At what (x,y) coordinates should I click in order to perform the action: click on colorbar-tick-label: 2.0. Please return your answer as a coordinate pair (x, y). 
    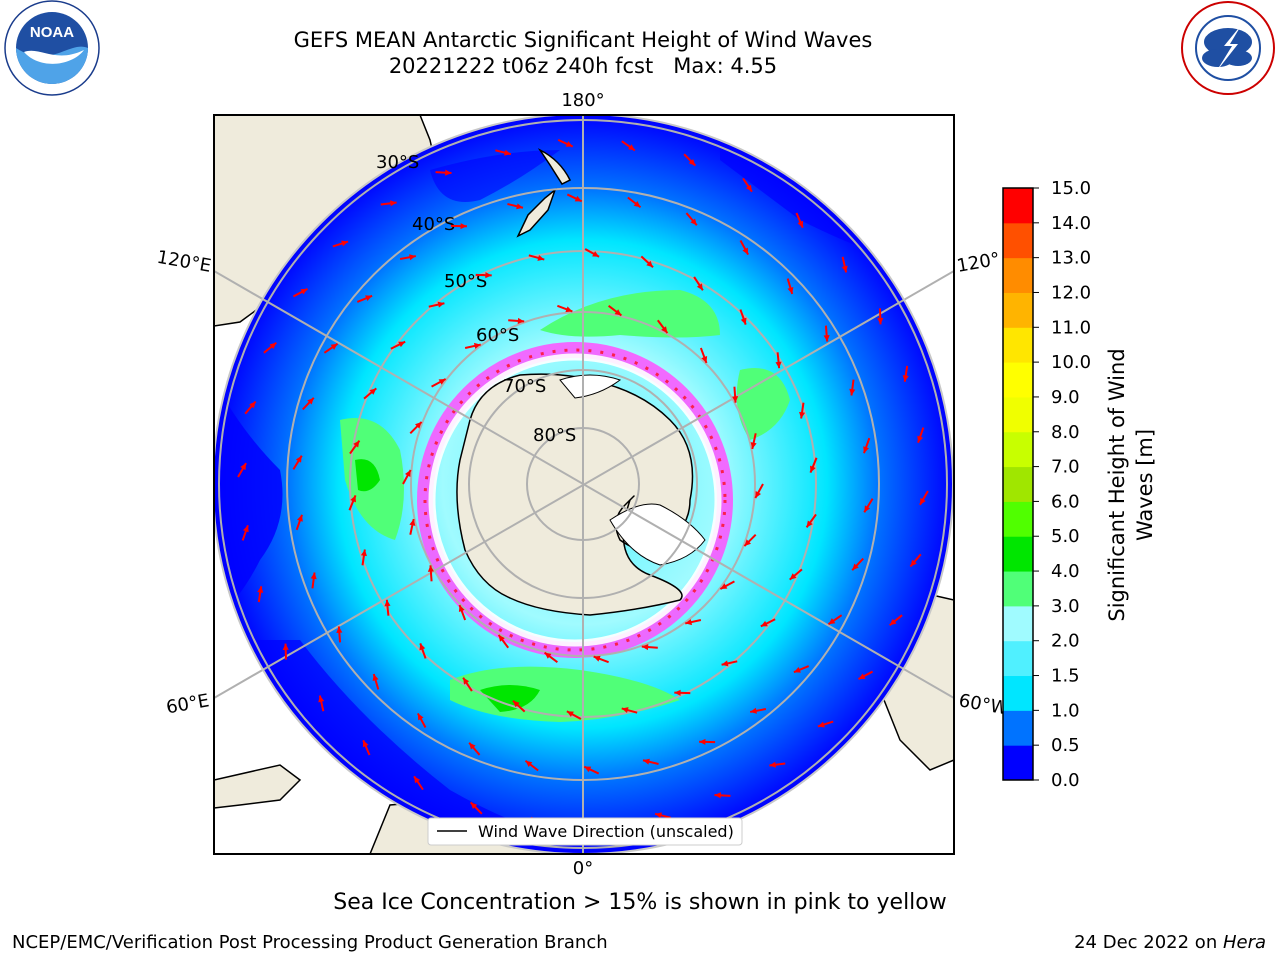
    Looking at the image, I should click on (1065, 641).